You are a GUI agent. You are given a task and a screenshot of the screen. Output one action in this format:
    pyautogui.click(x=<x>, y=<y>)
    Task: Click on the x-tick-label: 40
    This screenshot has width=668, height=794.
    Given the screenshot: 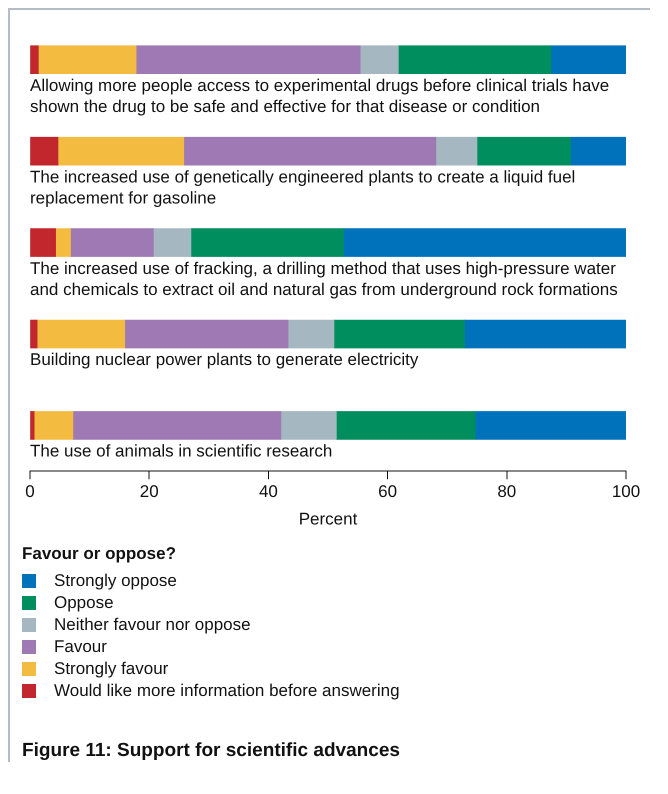 What is the action you would take?
    pyautogui.click(x=268, y=492)
    